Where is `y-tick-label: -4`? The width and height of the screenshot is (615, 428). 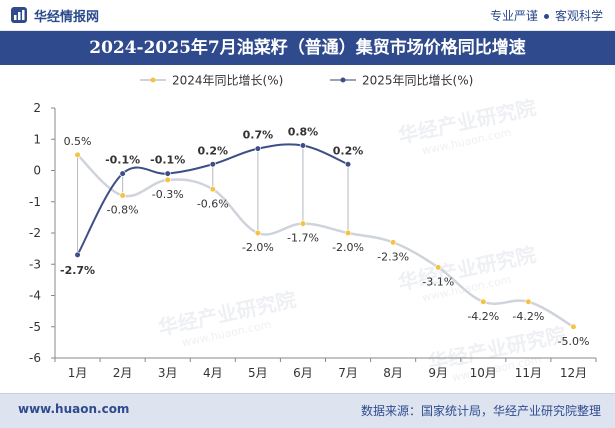 y-tick-label: -4 is located at coordinates (35, 296).